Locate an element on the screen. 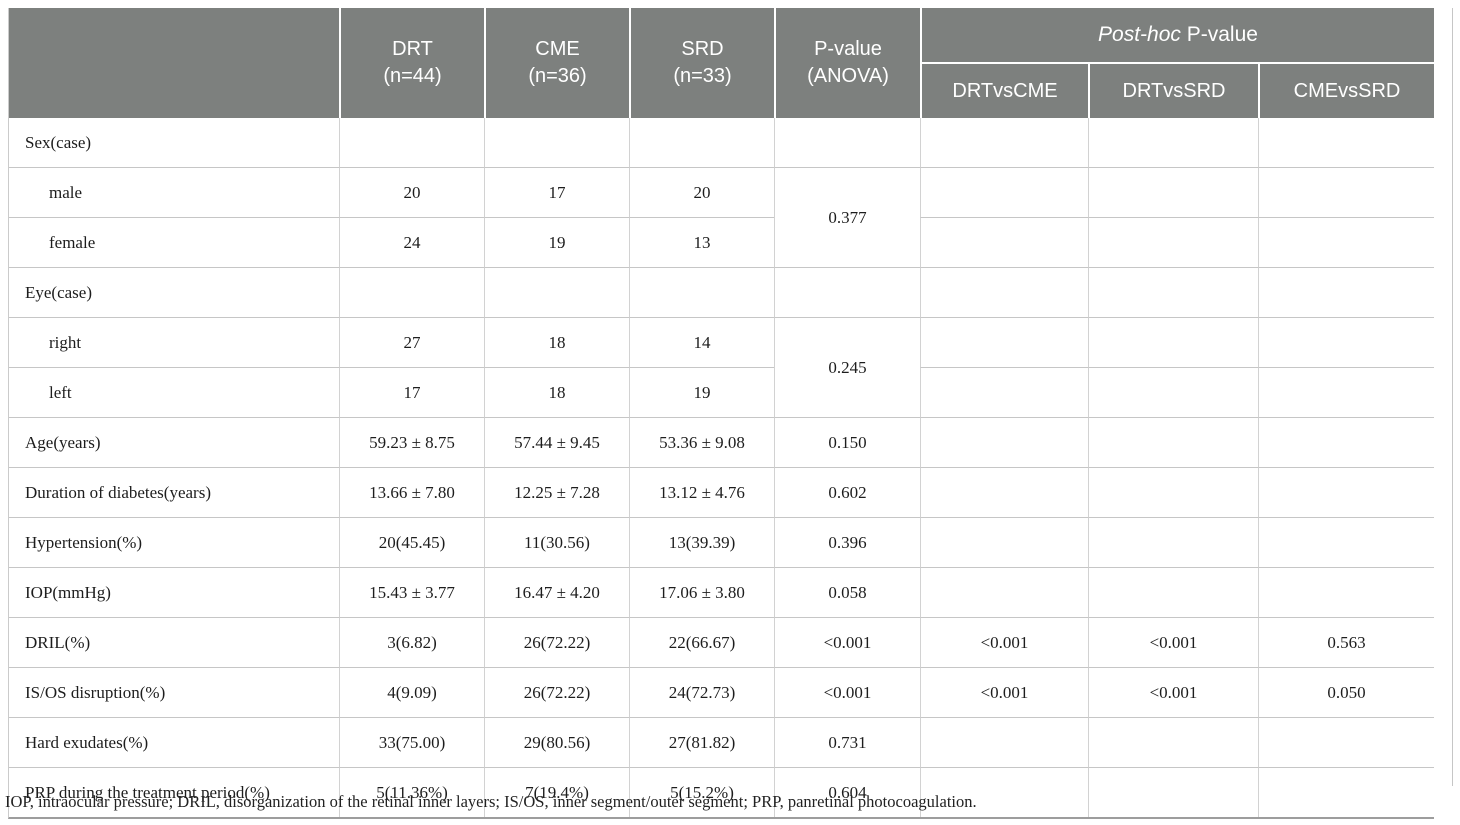 This screenshot has width=1460, height=825. posthoc-title-italic: Post-hoc is located at coordinates (1139, 34).